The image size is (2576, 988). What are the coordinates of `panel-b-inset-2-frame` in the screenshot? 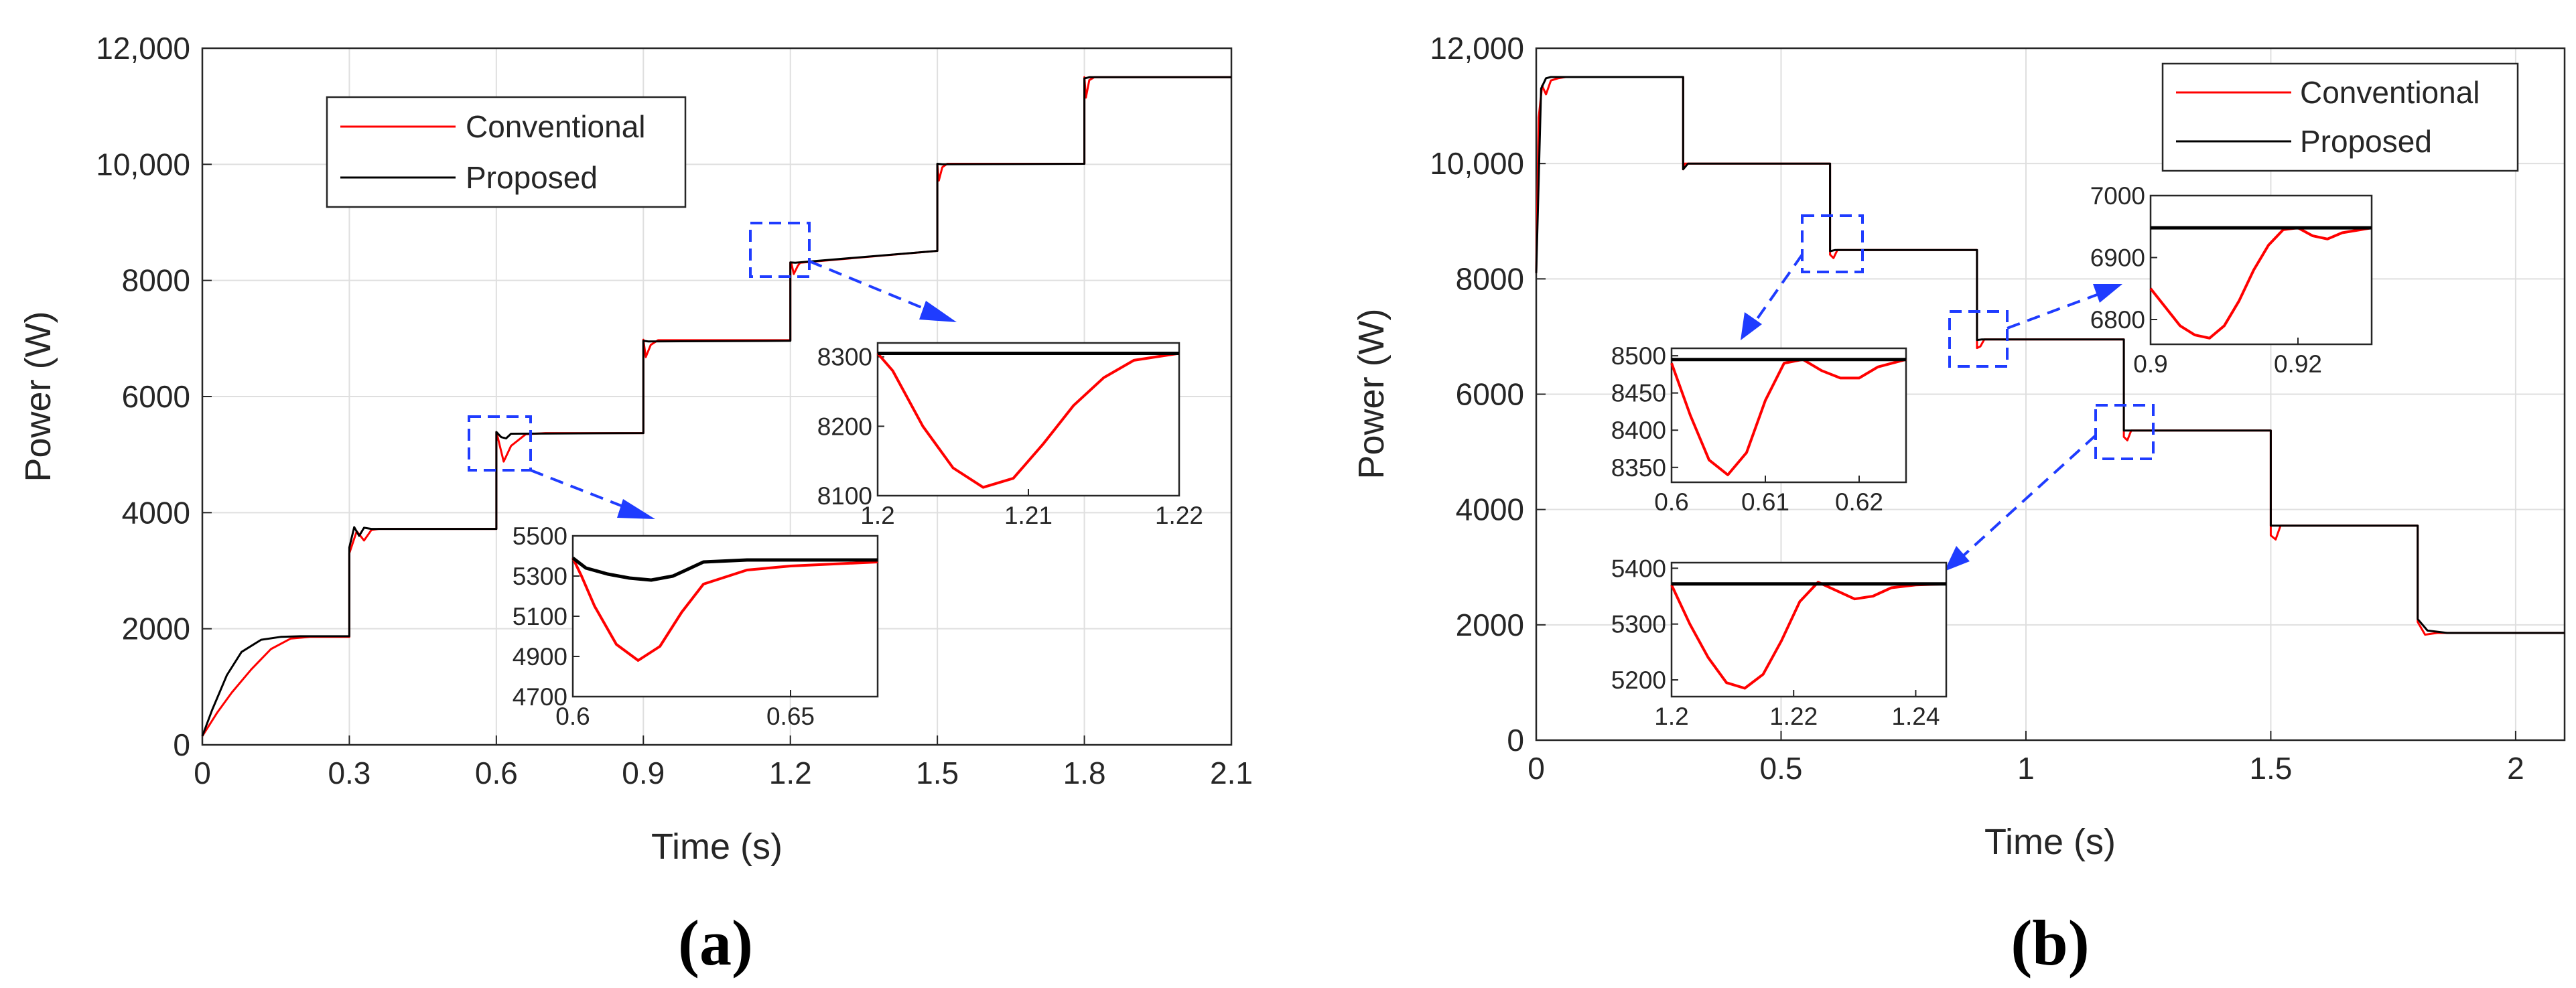 It's located at (2261, 270).